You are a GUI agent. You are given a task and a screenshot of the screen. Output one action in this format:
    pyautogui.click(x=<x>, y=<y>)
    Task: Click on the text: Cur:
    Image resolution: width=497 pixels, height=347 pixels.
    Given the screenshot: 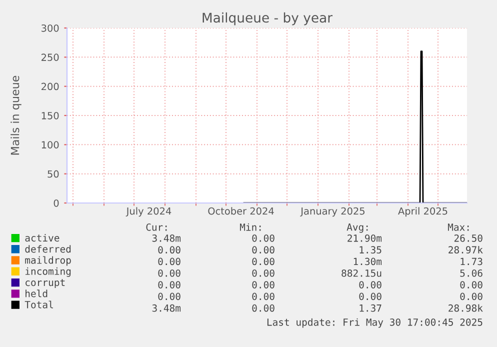 What is the action you would take?
    pyautogui.click(x=156, y=227)
    